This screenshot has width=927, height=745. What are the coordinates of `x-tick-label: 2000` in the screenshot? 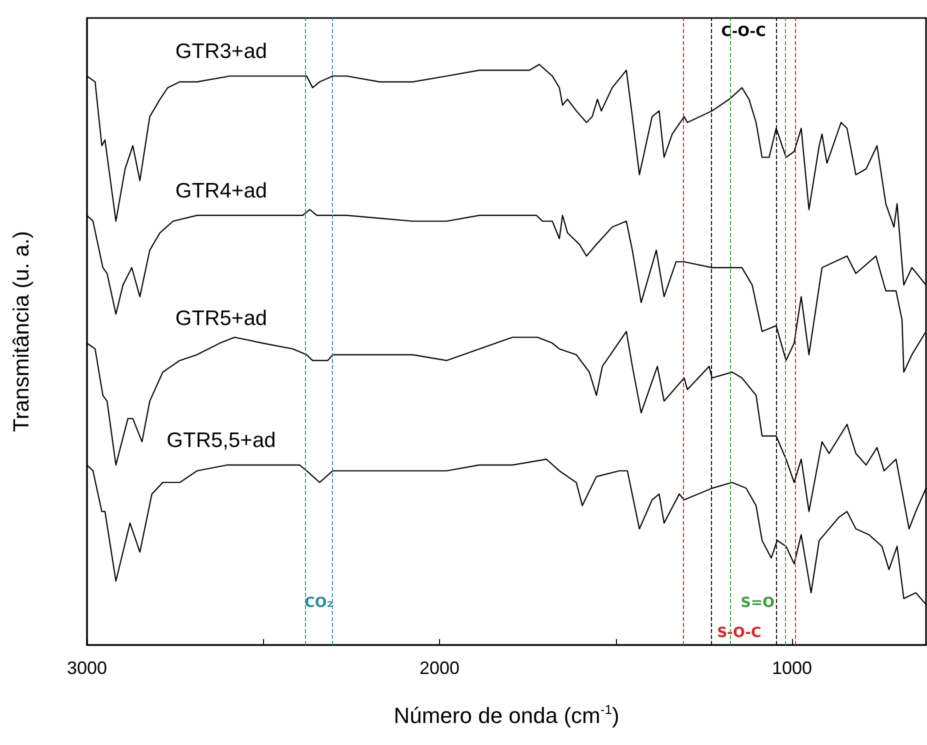 It's located at (440, 668).